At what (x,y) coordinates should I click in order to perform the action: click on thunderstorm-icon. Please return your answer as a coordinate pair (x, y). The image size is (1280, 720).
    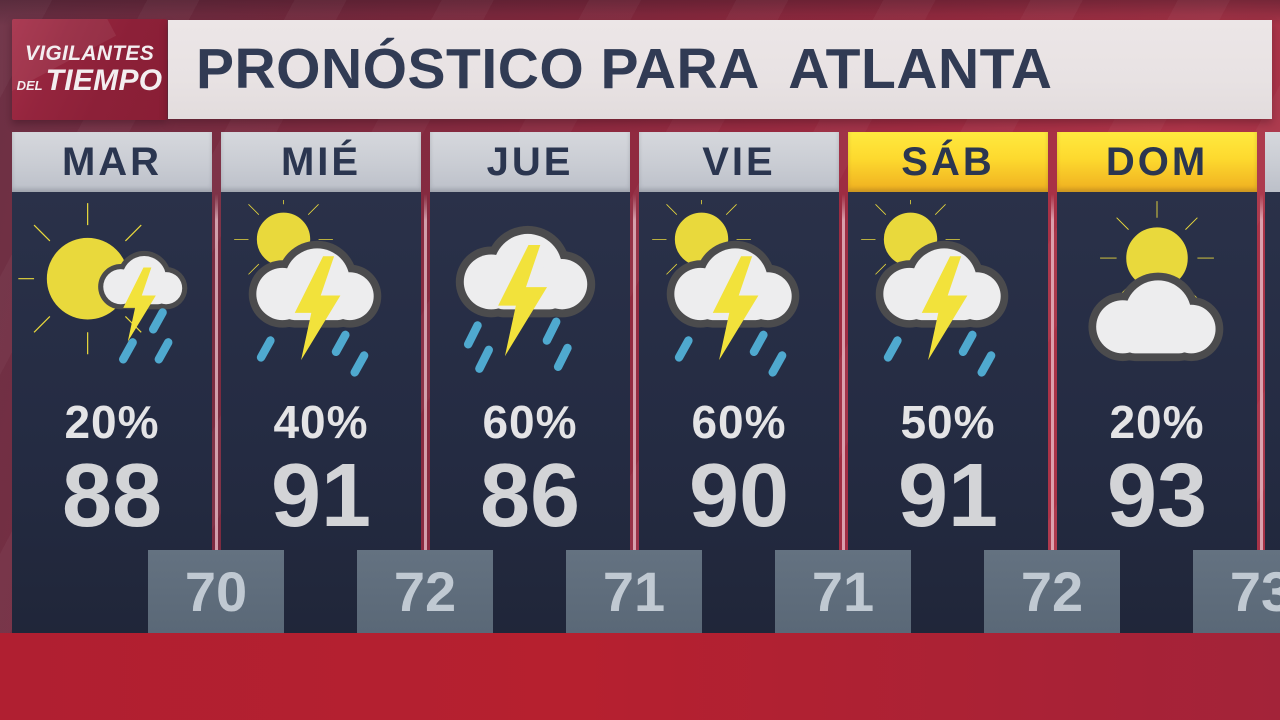
    Looking at the image, I should click on (530, 289).